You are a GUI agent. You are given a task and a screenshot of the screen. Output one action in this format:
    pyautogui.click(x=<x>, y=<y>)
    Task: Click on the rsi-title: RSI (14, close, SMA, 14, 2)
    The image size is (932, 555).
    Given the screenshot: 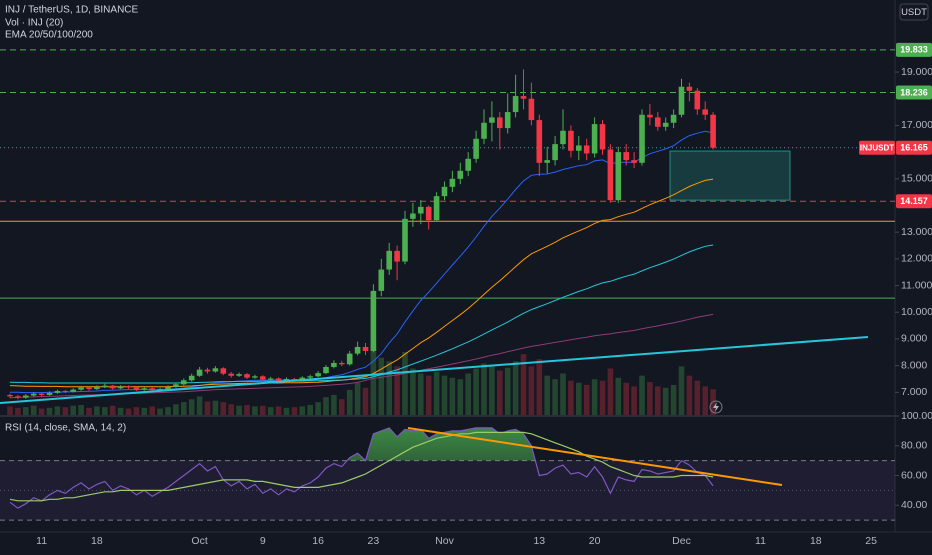 What is the action you would take?
    pyautogui.click(x=65, y=428)
    